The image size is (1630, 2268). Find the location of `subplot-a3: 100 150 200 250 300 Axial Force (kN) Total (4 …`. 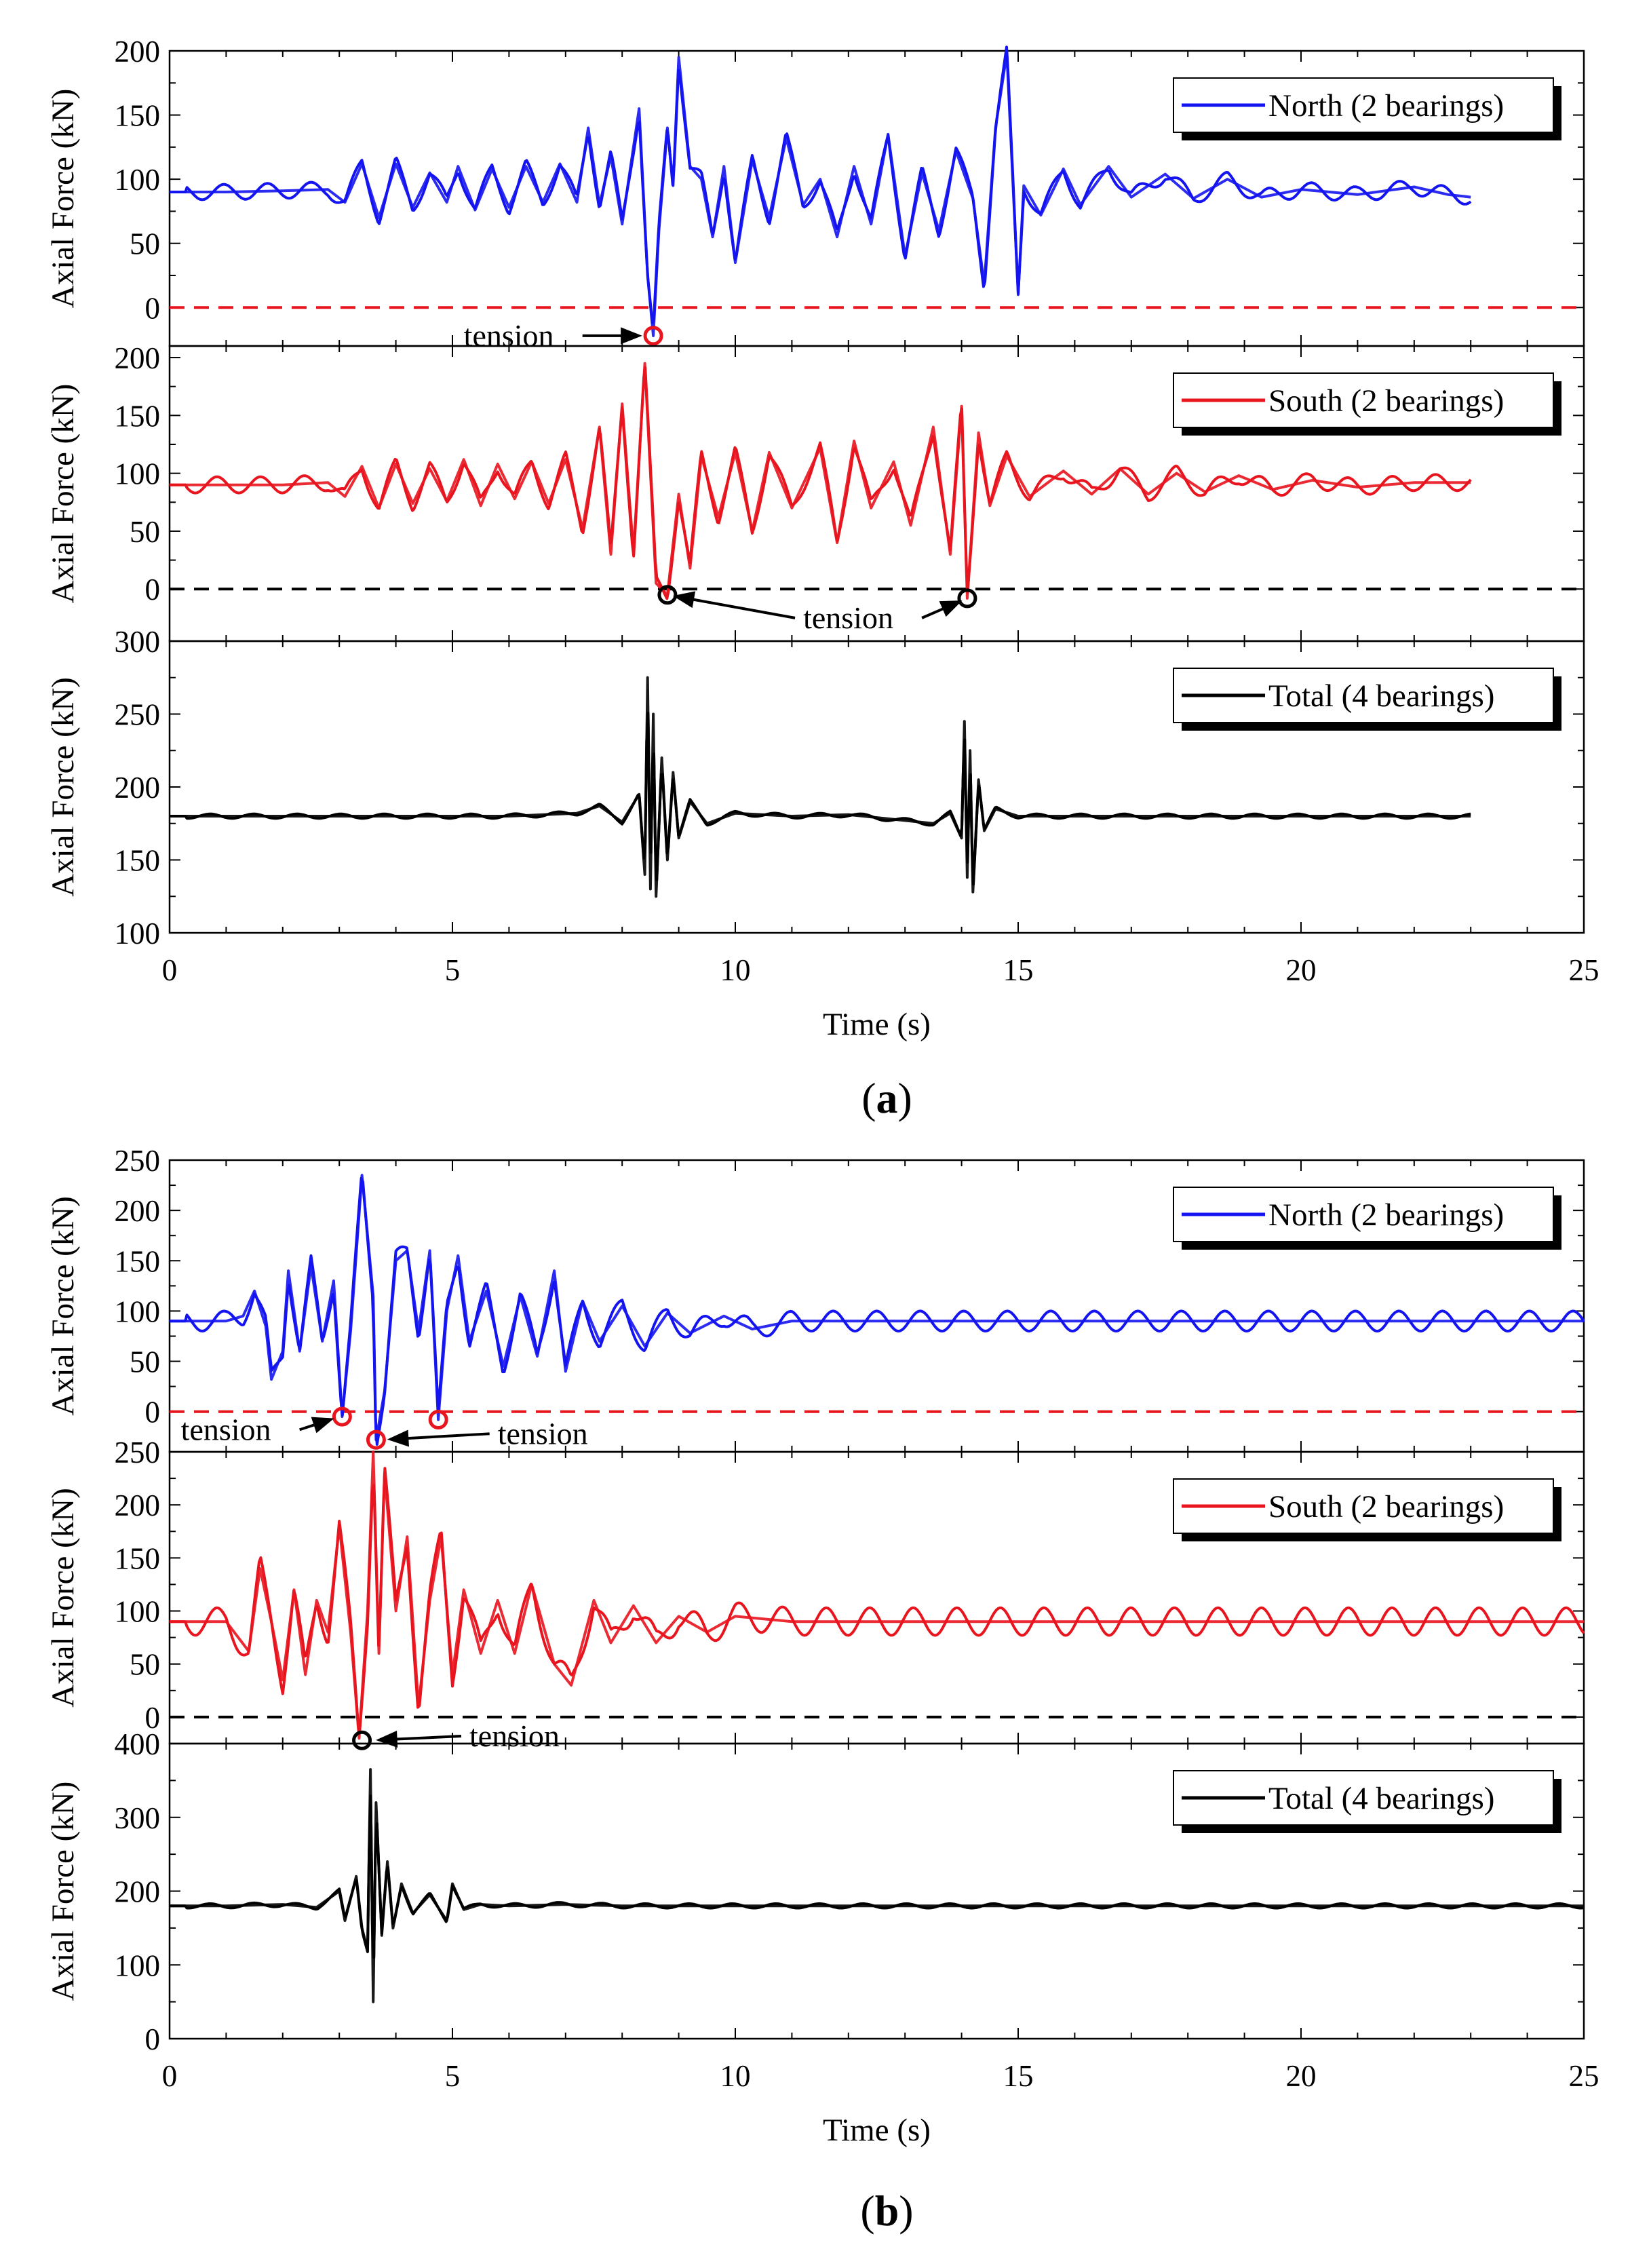

subplot-a3: 100 150 200 250 300 Axial Force (kN) Total (4 … is located at coordinates (815, 787).